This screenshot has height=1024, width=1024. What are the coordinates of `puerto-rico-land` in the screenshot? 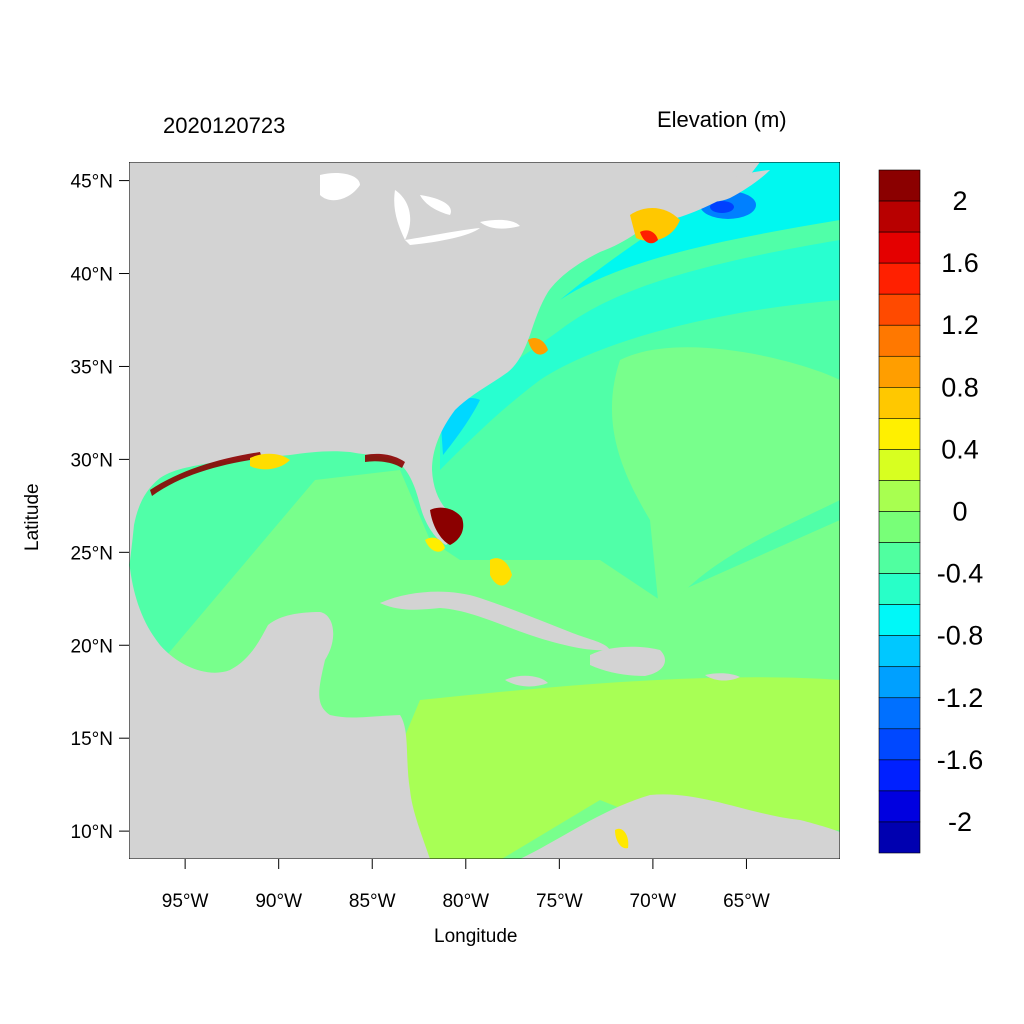 It's located at (722, 677).